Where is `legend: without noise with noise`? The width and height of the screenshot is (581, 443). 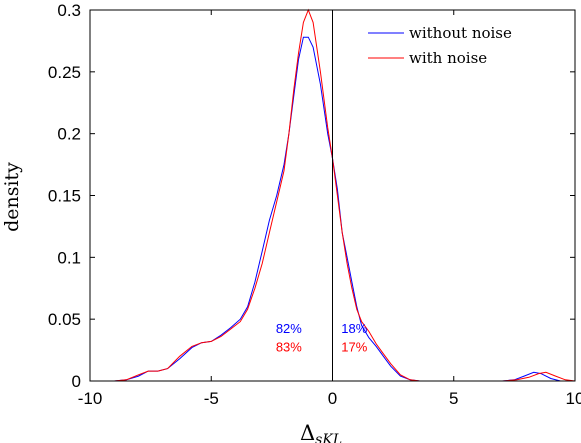
legend: without noise with noise is located at coordinates (440, 45).